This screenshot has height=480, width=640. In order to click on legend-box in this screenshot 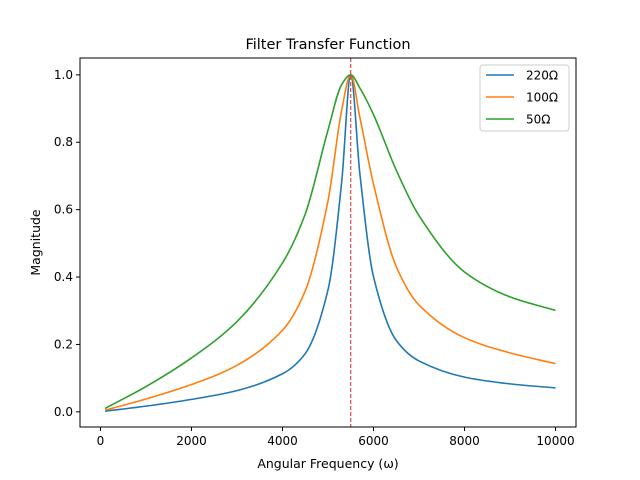, I will do `click(524, 98)`.